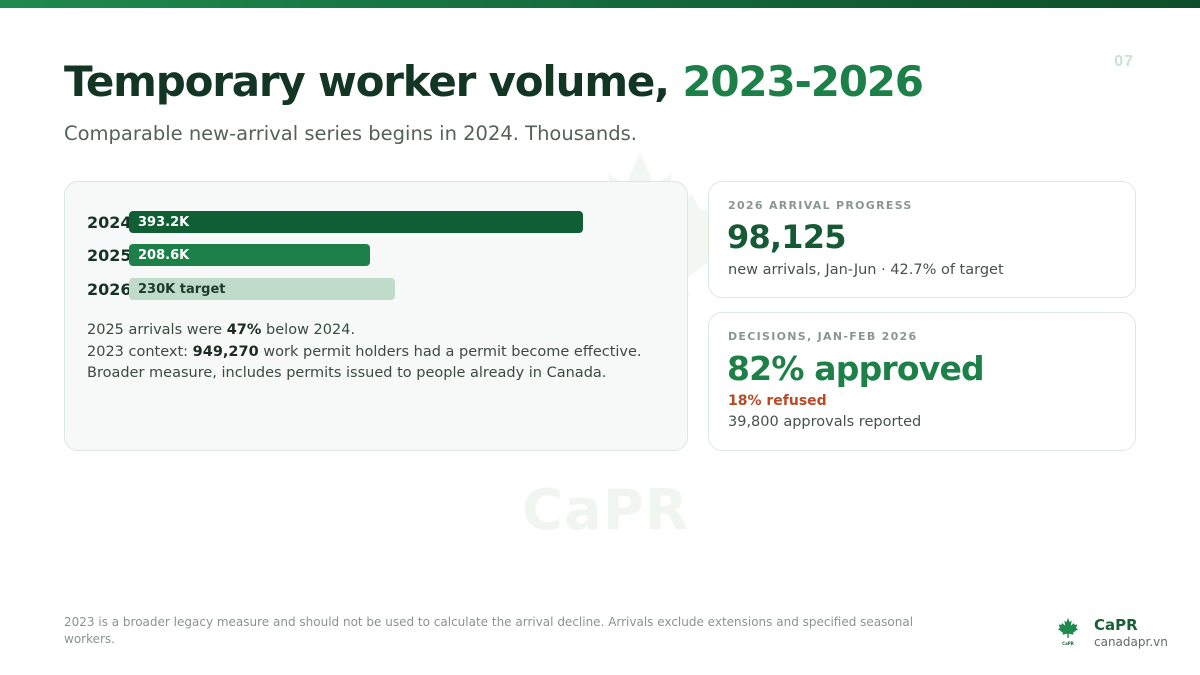  I want to click on decisions-kicker: DECISIONS, JAN-FEB 2026, so click(823, 336).